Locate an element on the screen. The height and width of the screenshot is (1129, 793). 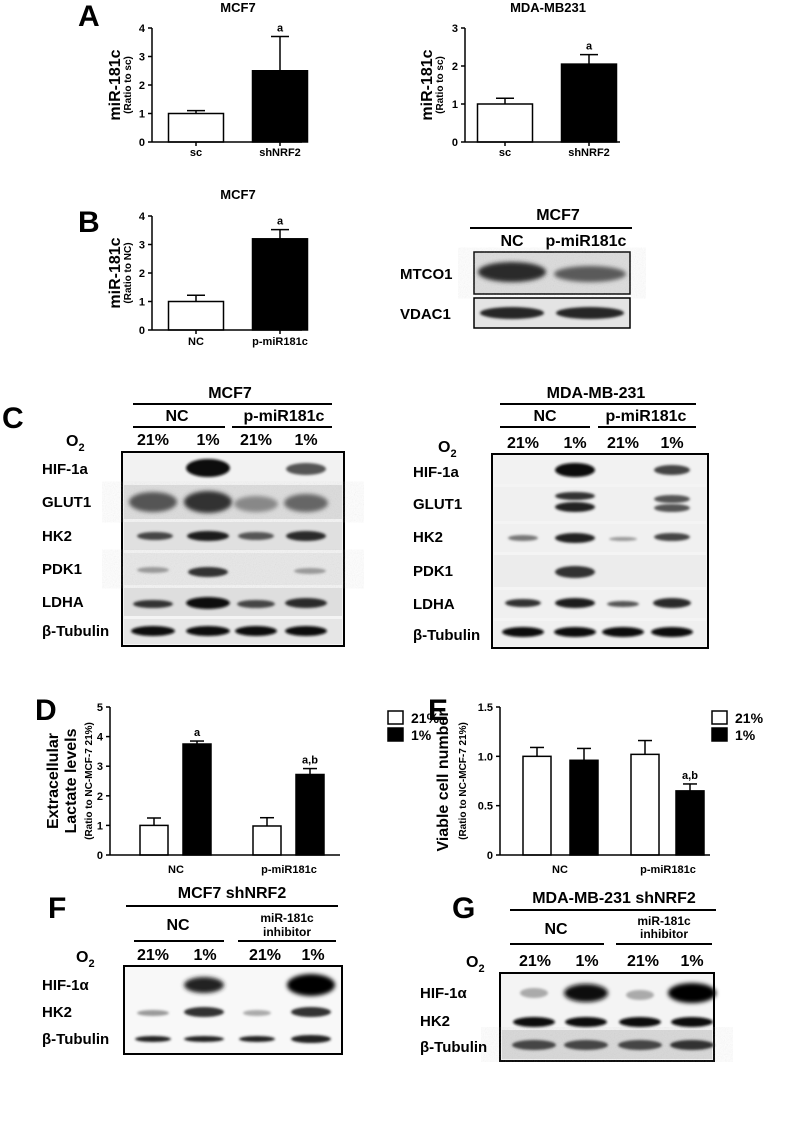
blot-f-lane-1: 21% is located at coordinates (153, 955).